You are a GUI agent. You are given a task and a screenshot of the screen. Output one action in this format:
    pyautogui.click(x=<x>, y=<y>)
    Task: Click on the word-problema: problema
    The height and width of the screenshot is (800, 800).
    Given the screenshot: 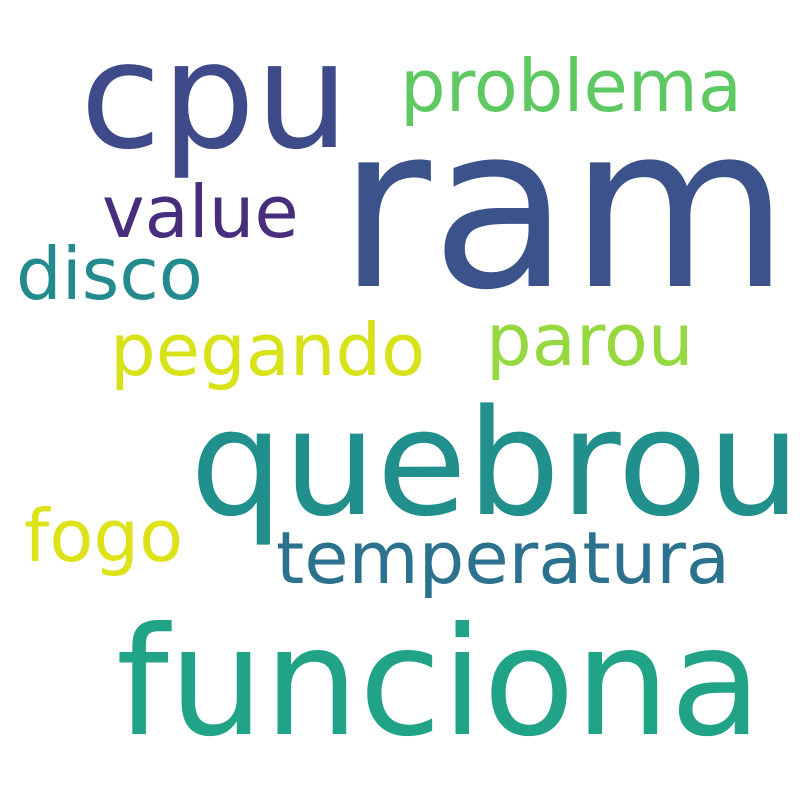 What is the action you would take?
    pyautogui.click(x=571, y=86)
    